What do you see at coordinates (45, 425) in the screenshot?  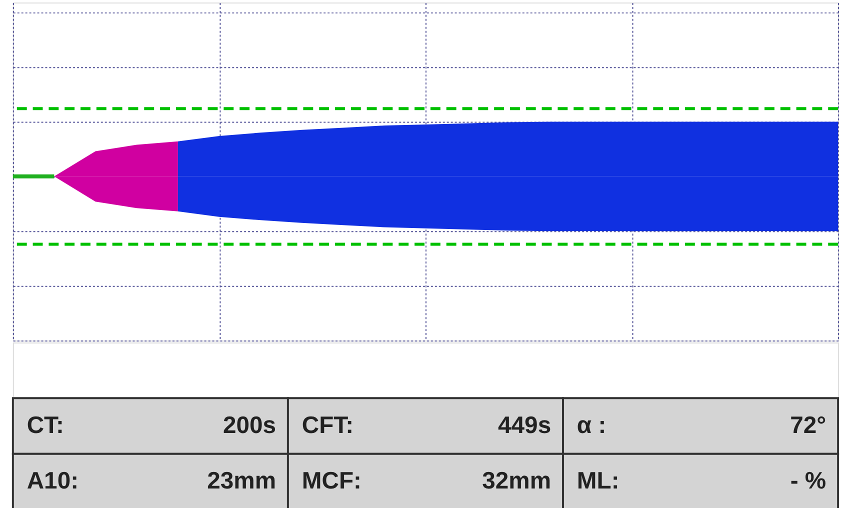 I see `text: CT:` at bounding box center [45, 425].